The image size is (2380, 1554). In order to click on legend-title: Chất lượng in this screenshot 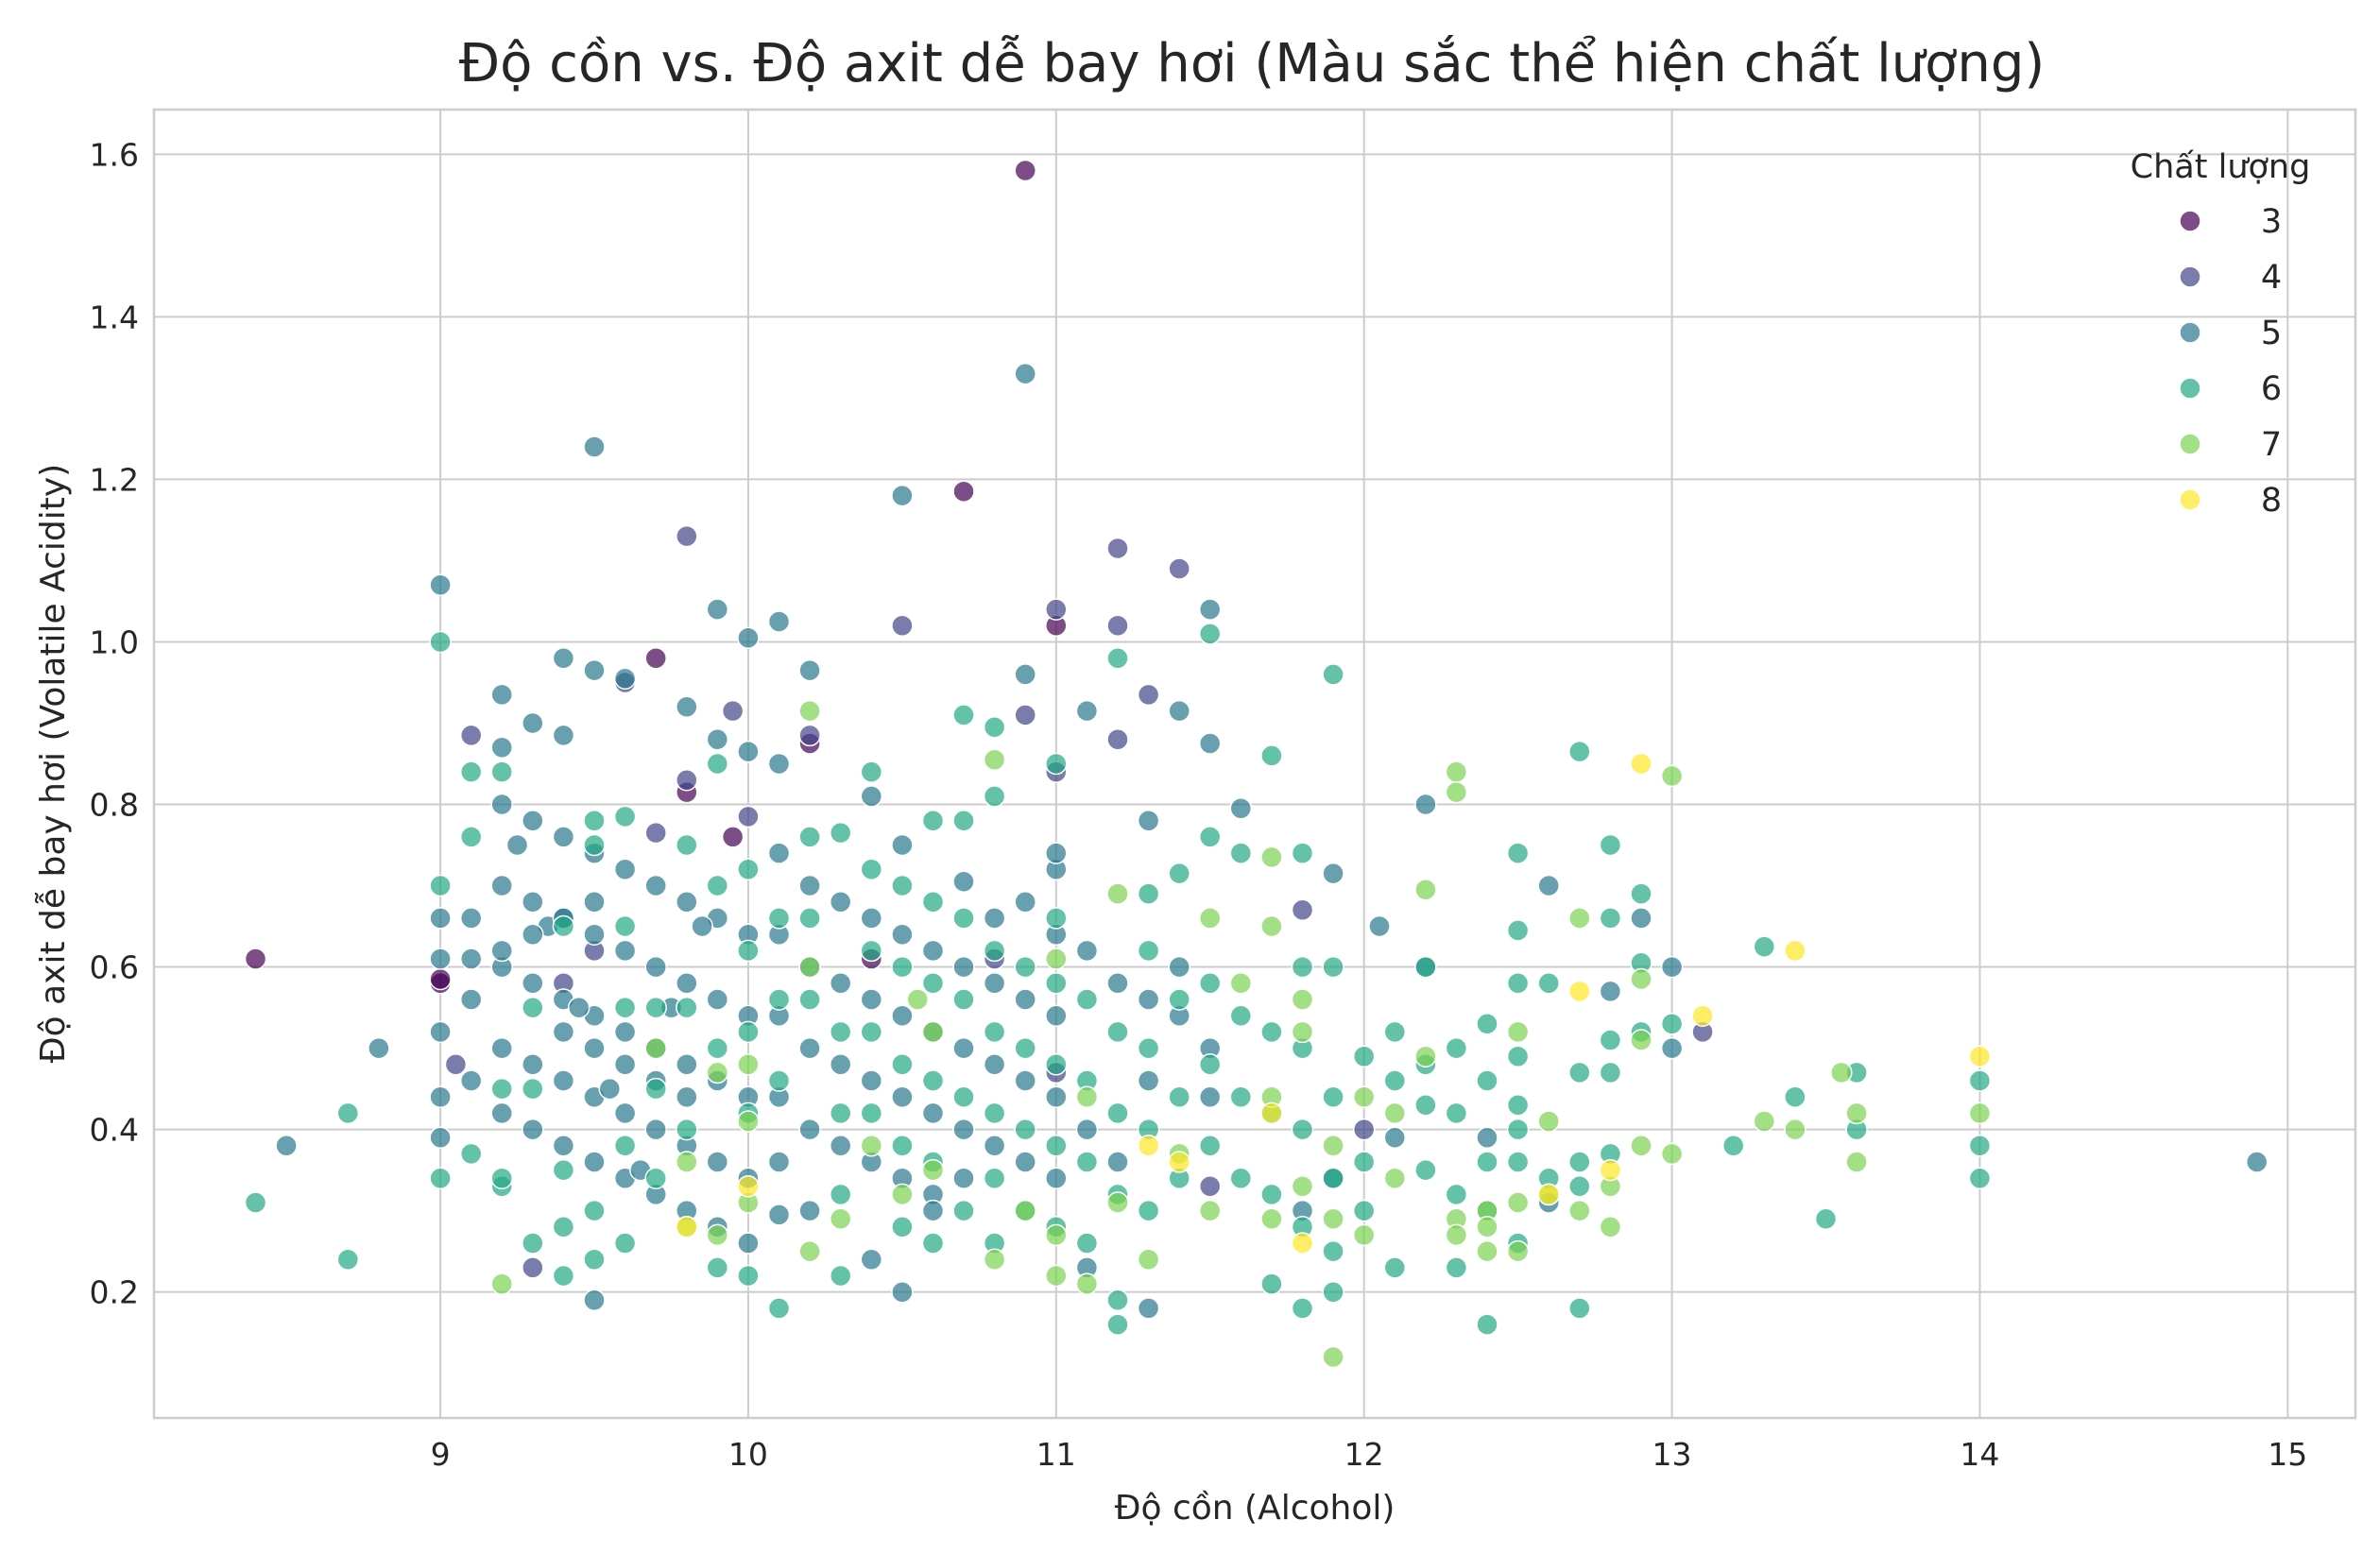, I will do `click(2221, 167)`.